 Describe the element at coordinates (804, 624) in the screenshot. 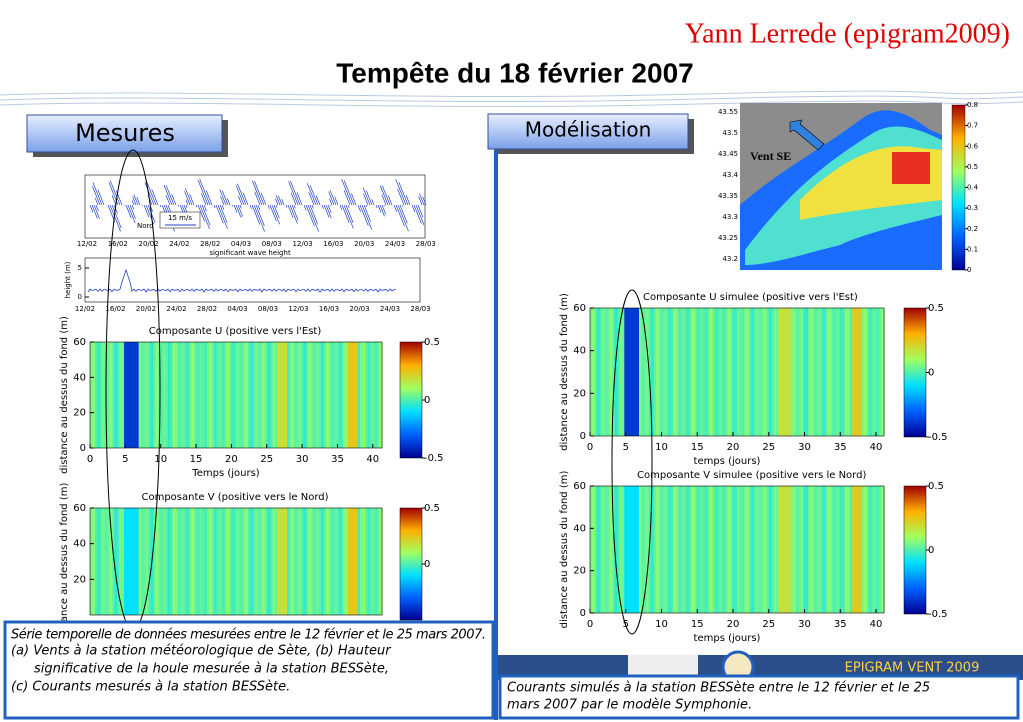

I see `x-tick-label: 30` at that location.